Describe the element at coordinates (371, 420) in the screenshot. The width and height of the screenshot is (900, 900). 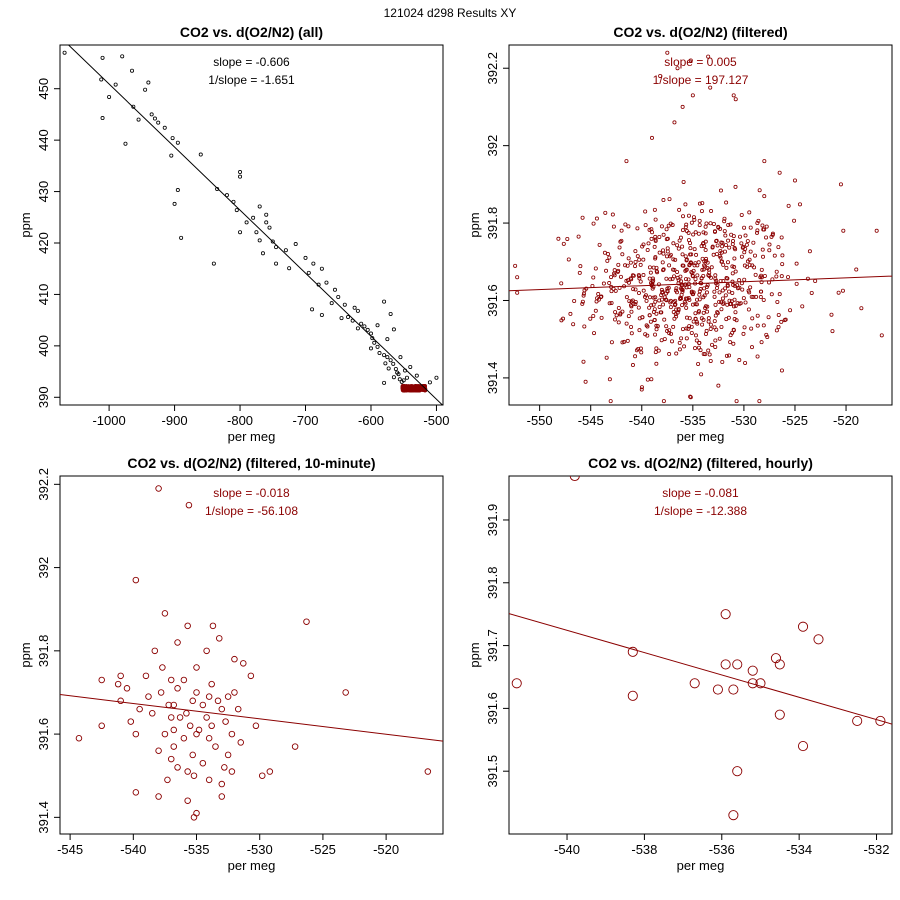
I see `x-tick-label: -600` at that location.